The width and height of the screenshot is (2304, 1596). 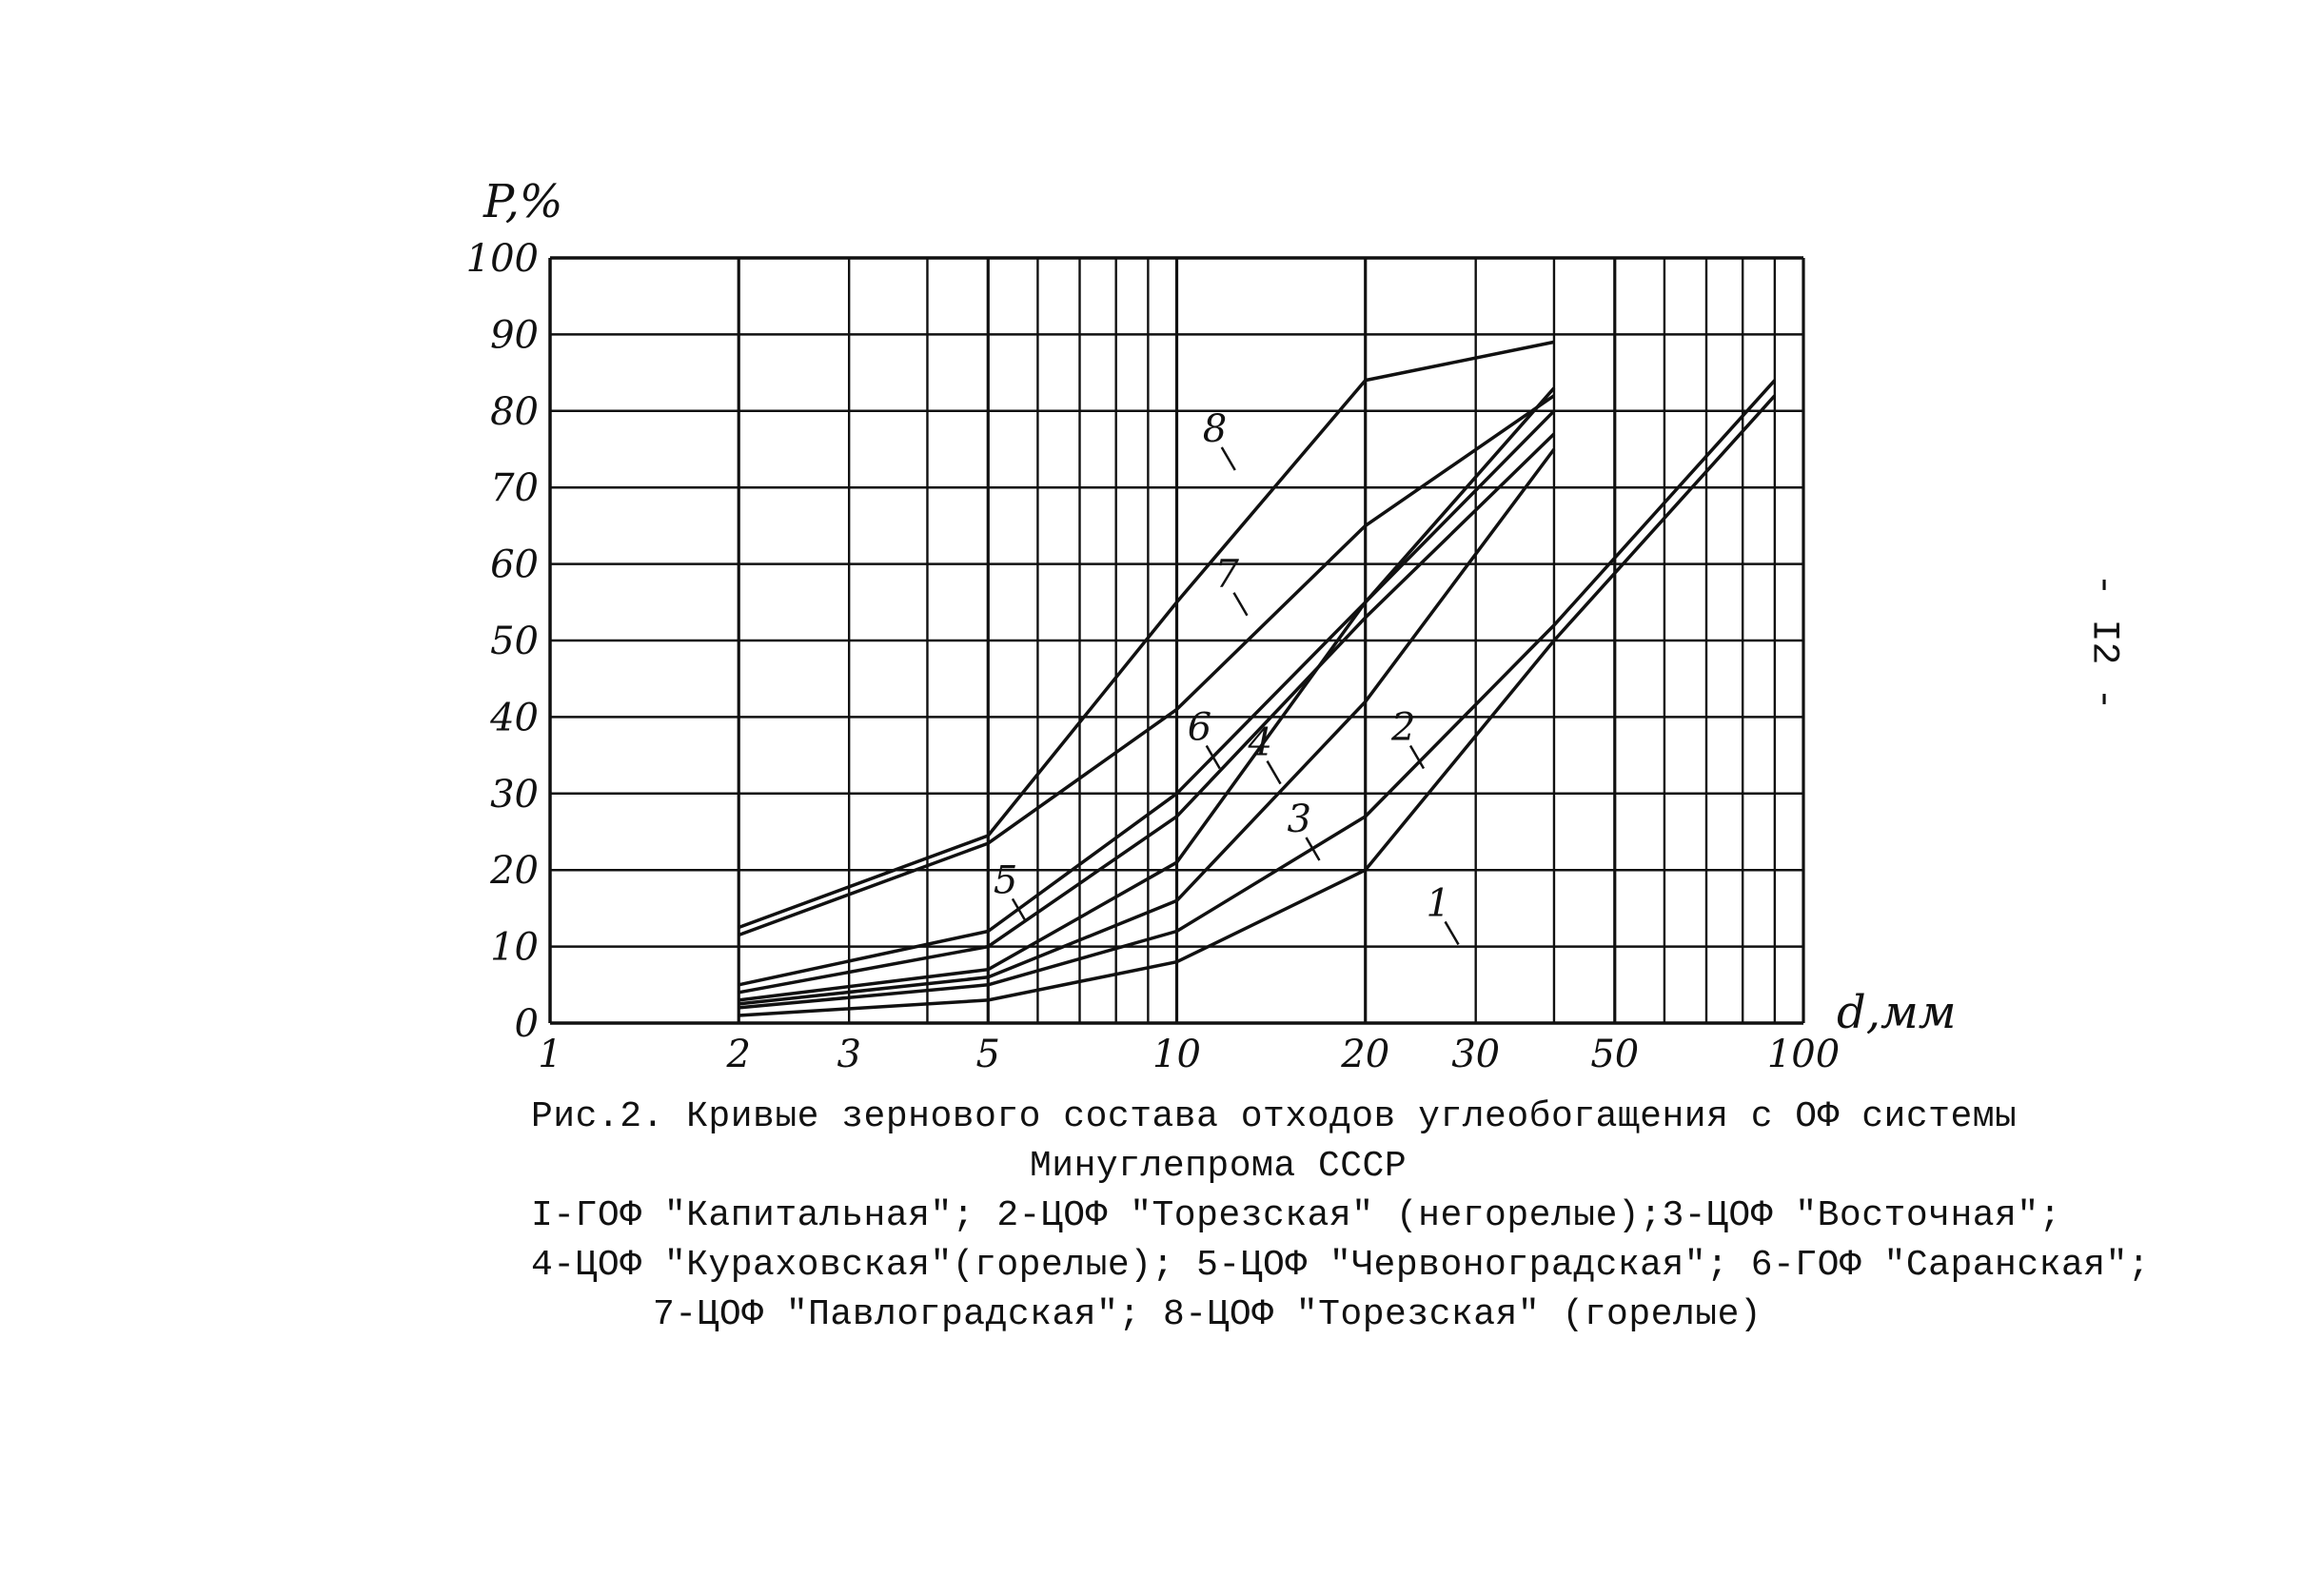 I want to click on y-tick-label: 10, so click(x=514, y=948).